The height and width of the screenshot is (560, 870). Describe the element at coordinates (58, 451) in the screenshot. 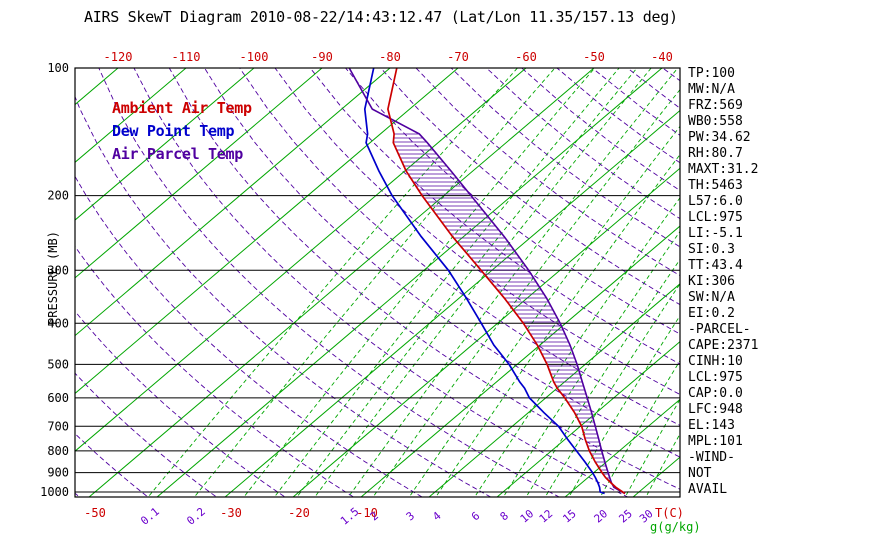

I see `pressure-tick-label: 800` at that location.